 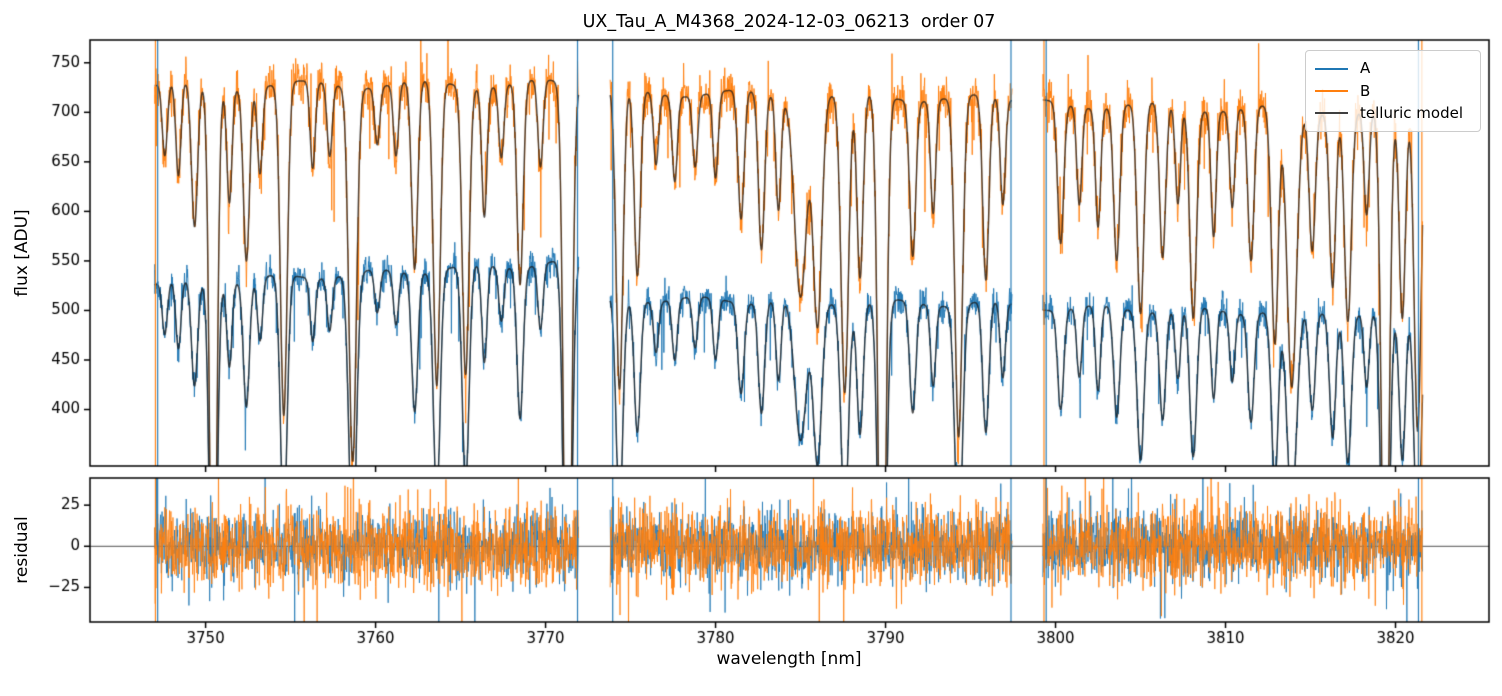 I want to click on legend-label-b: B, so click(x=1365, y=90).